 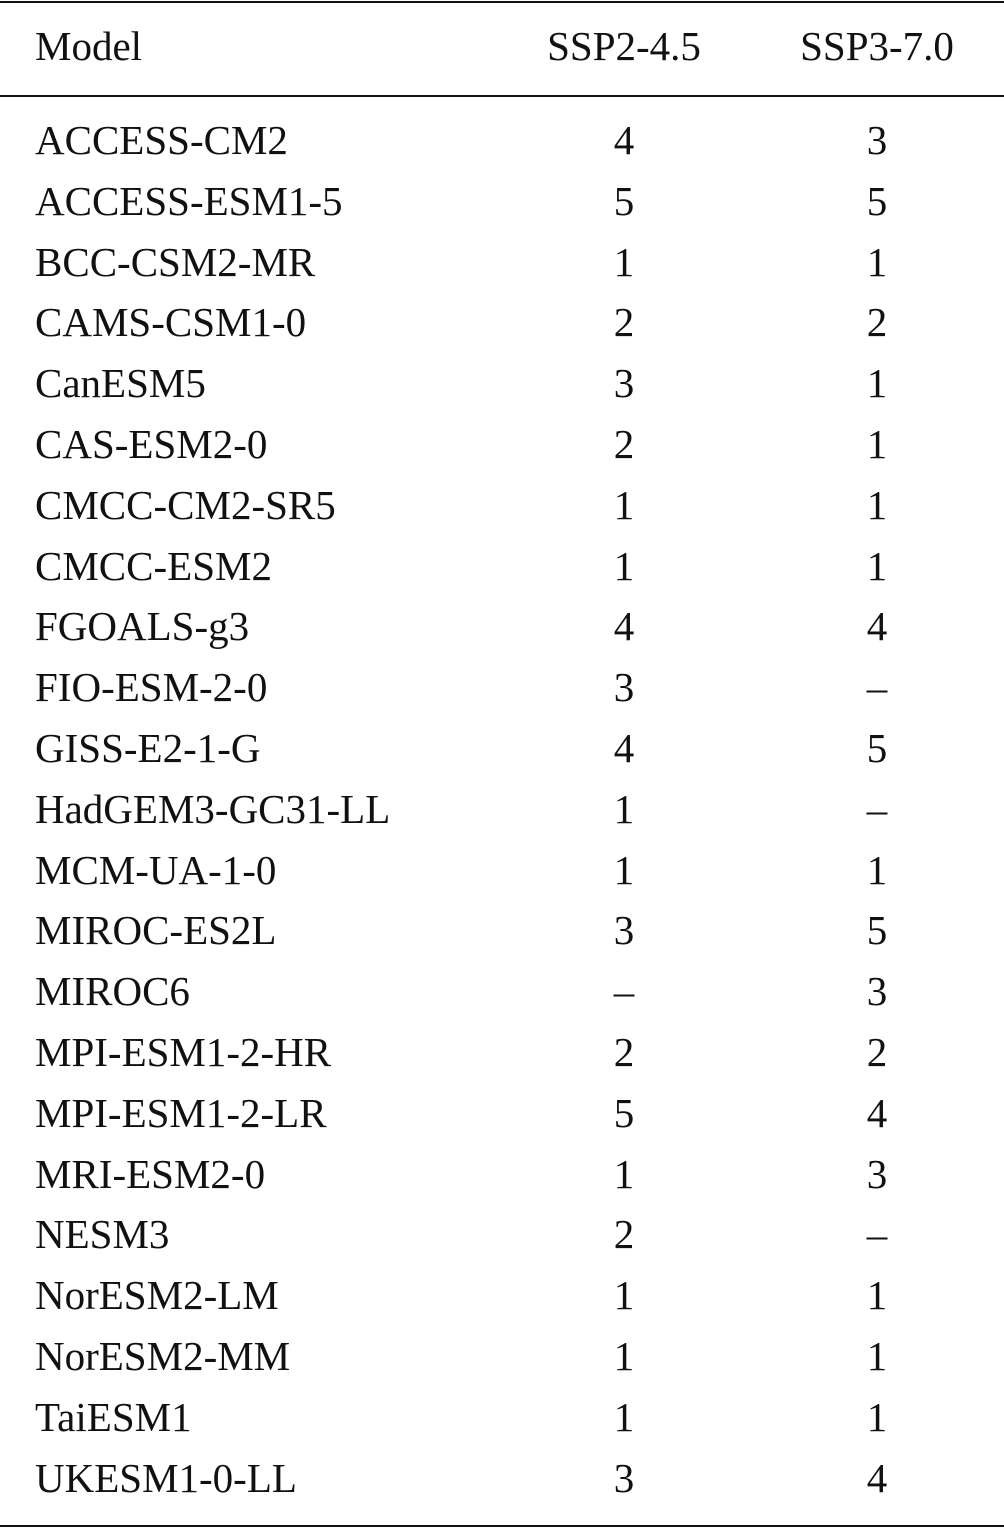 I want to click on model-cell: MIROC6, so click(x=112, y=991).